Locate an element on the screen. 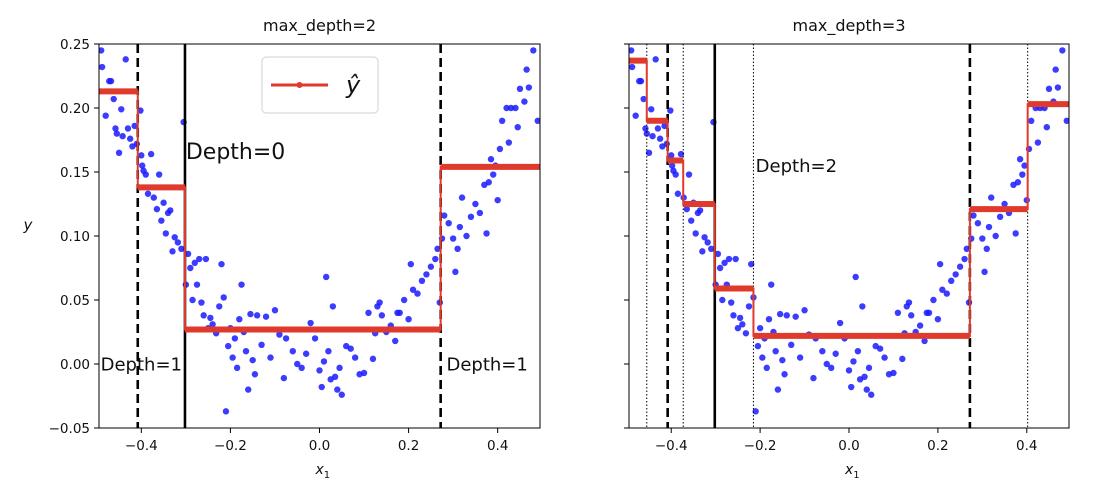  y-tick-label: 0.25 is located at coordinates (75, 45).